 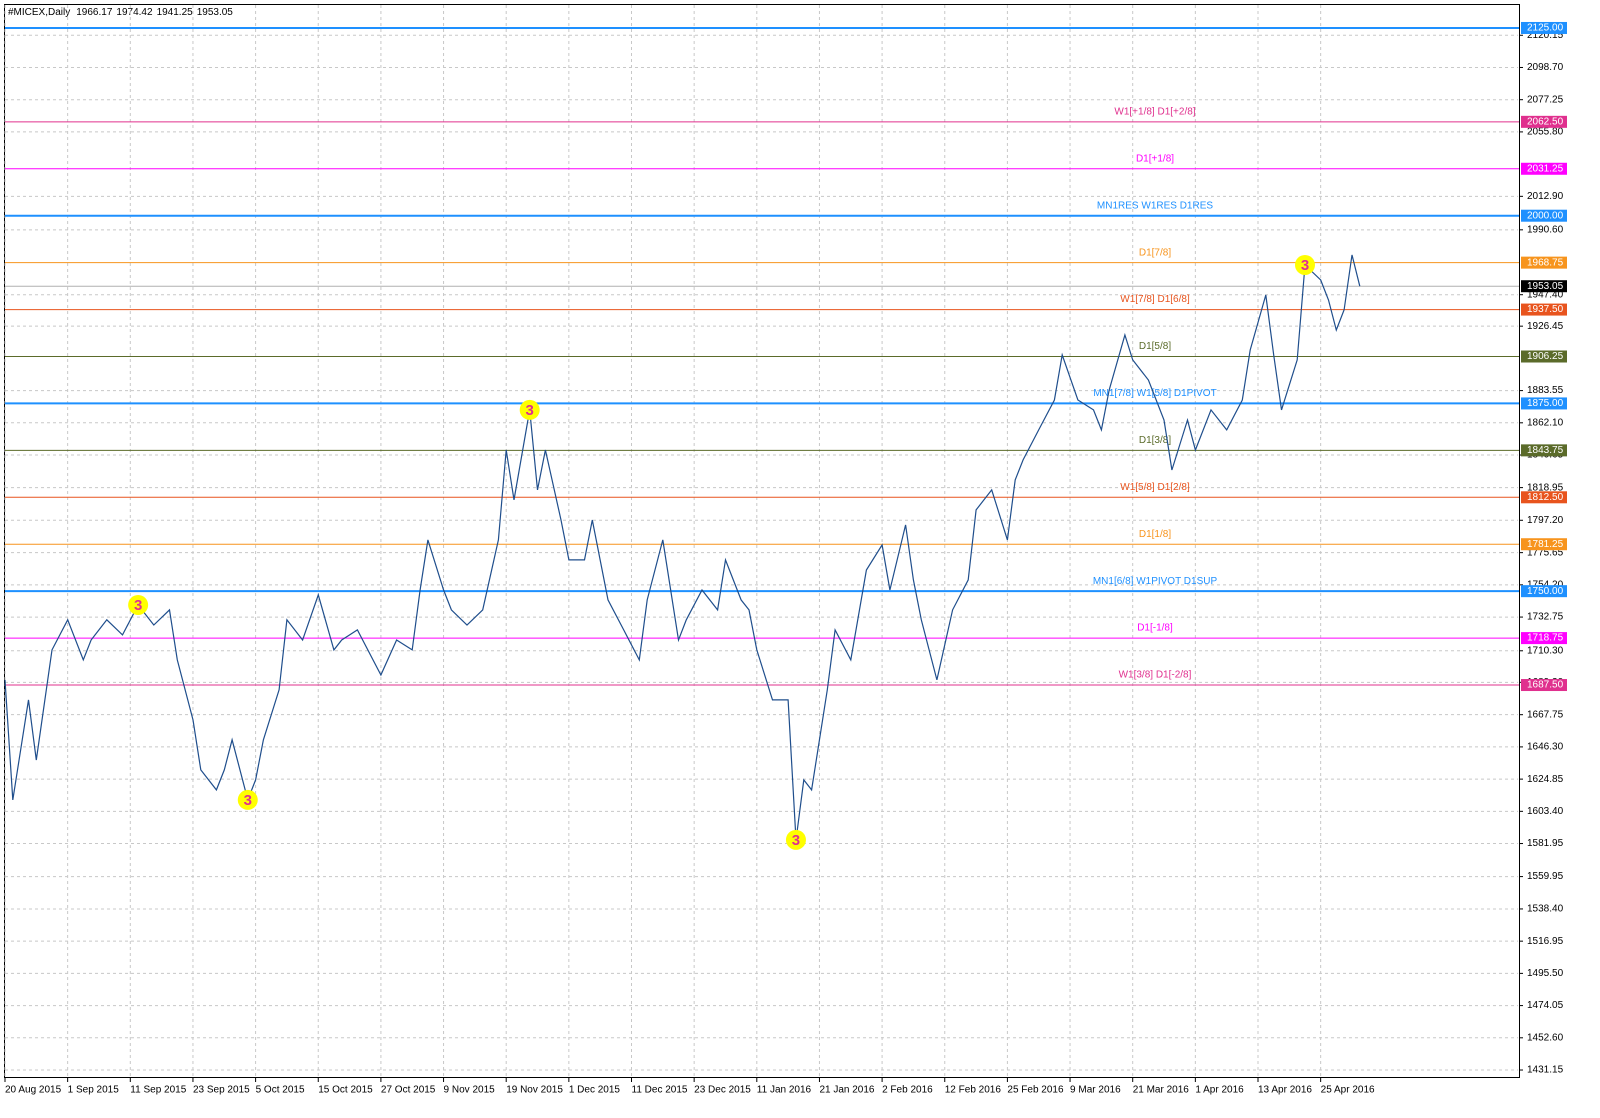 I want to click on x-tick-label: 15 Oct 2015, so click(x=345, y=1090).